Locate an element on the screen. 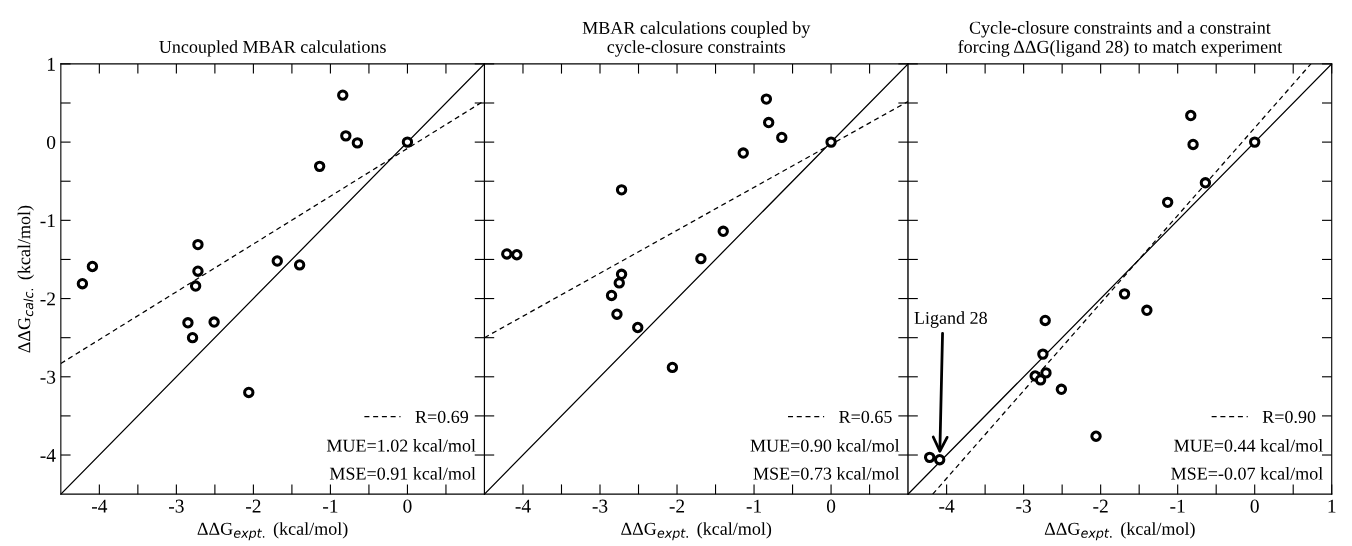  annotation: MSE=0.73 kcal/mol is located at coordinates (826, 473).